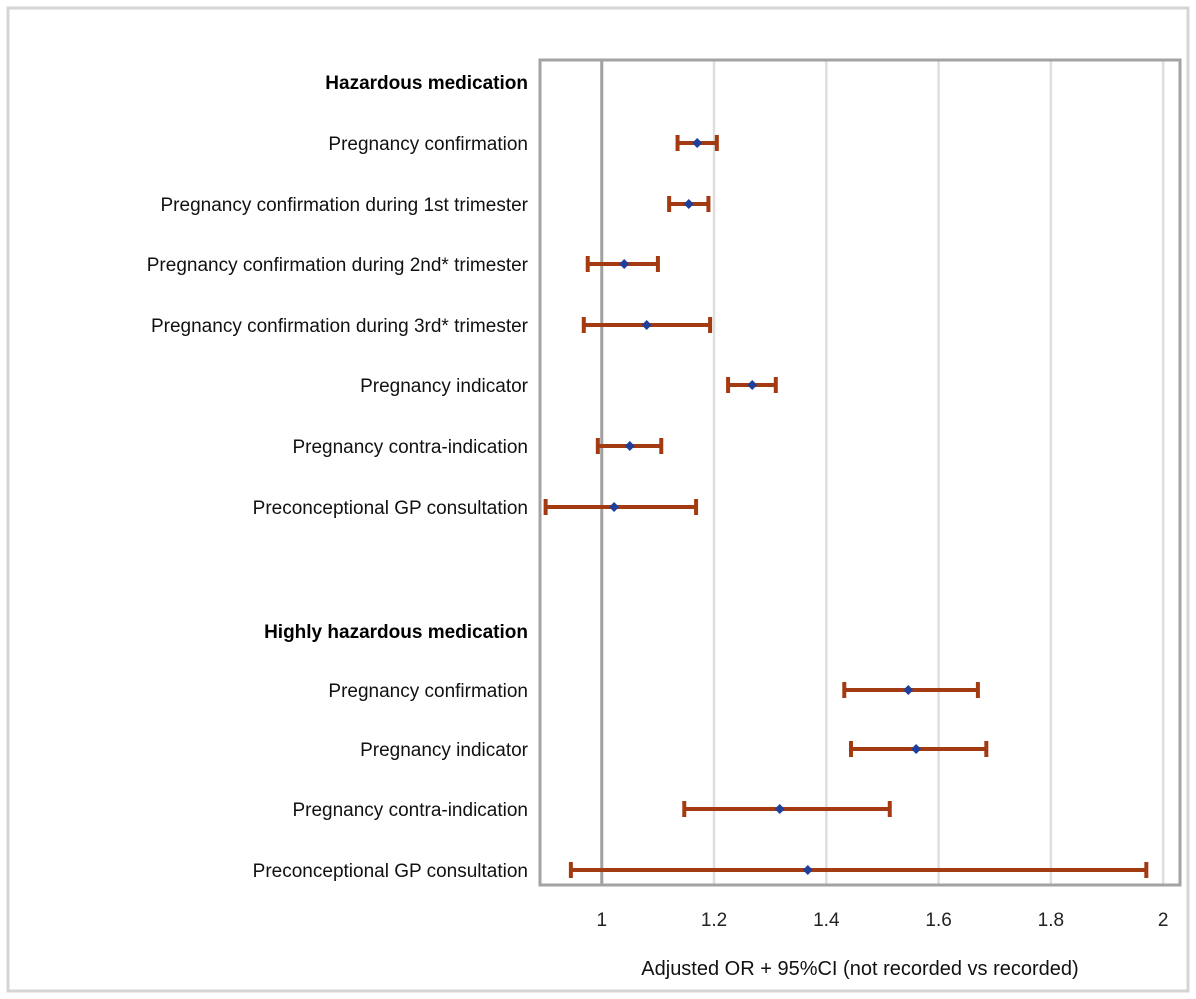 This screenshot has height=999, width=1196. What do you see at coordinates (601, 920) in the screenshot?
I see `x-tick-label: 1` at bounding box center [601, 920].